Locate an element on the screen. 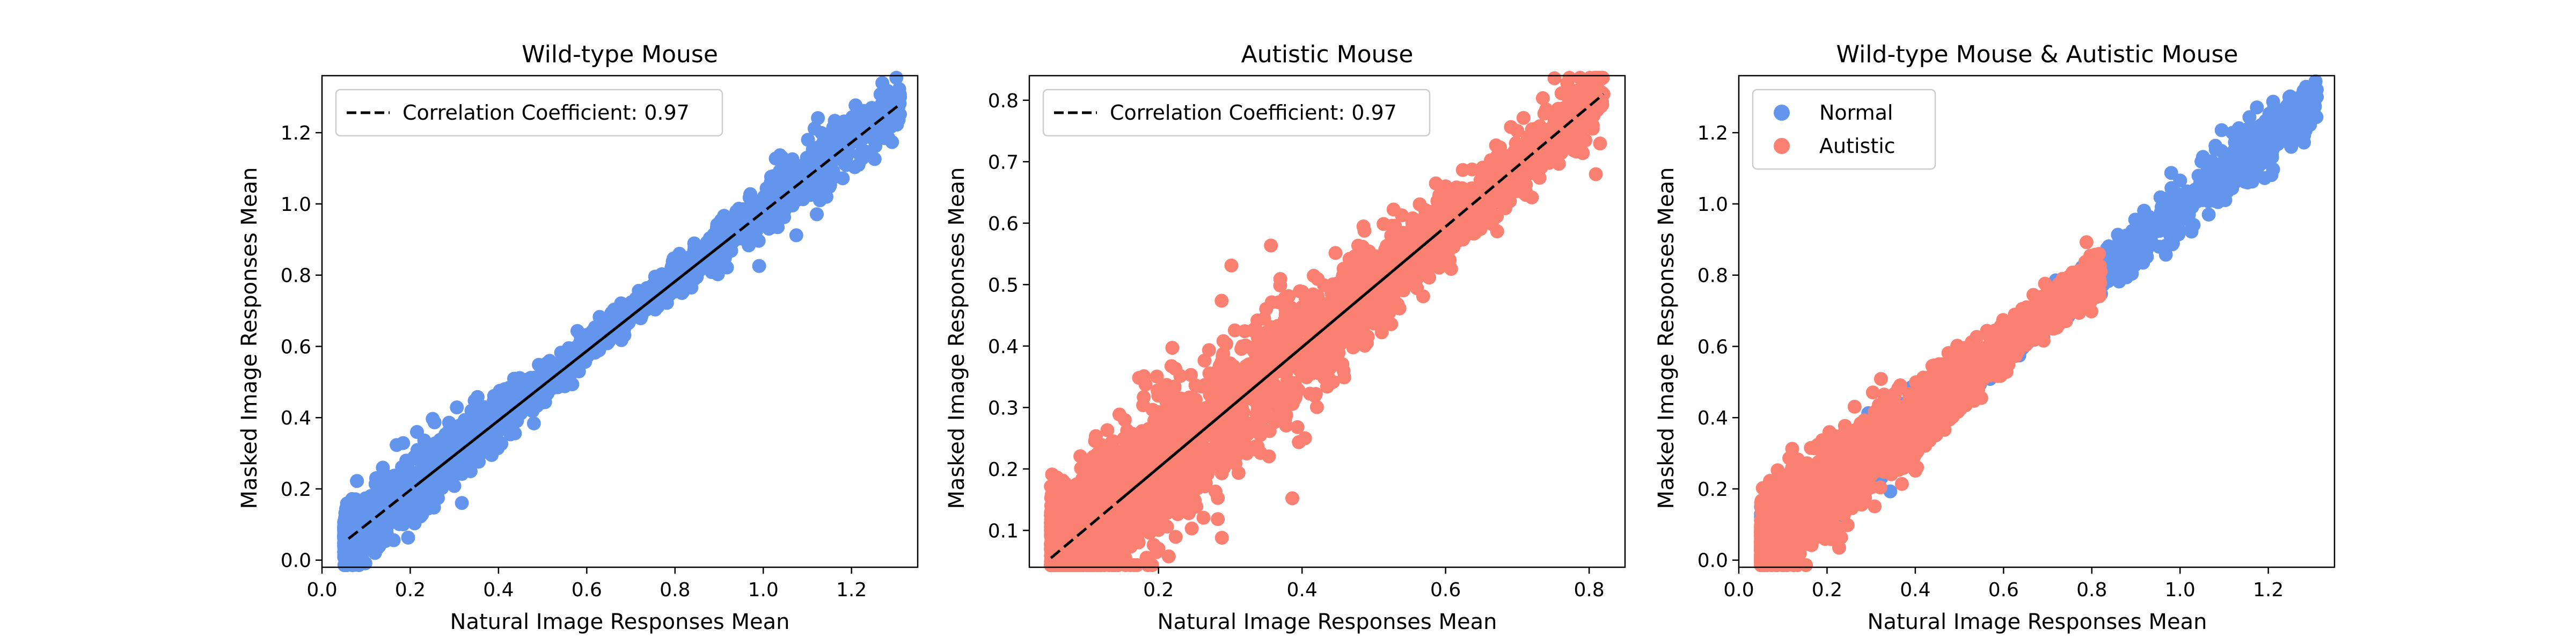  y-tick-label: 0.6 is located at coordinates (296, 347).